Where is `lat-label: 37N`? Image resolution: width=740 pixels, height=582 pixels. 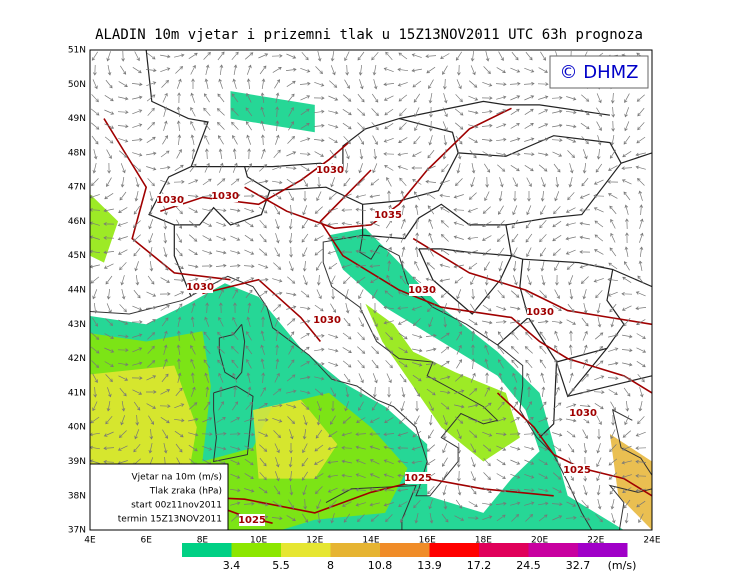 lat-label: 37N is located at coordinates (77, 531).